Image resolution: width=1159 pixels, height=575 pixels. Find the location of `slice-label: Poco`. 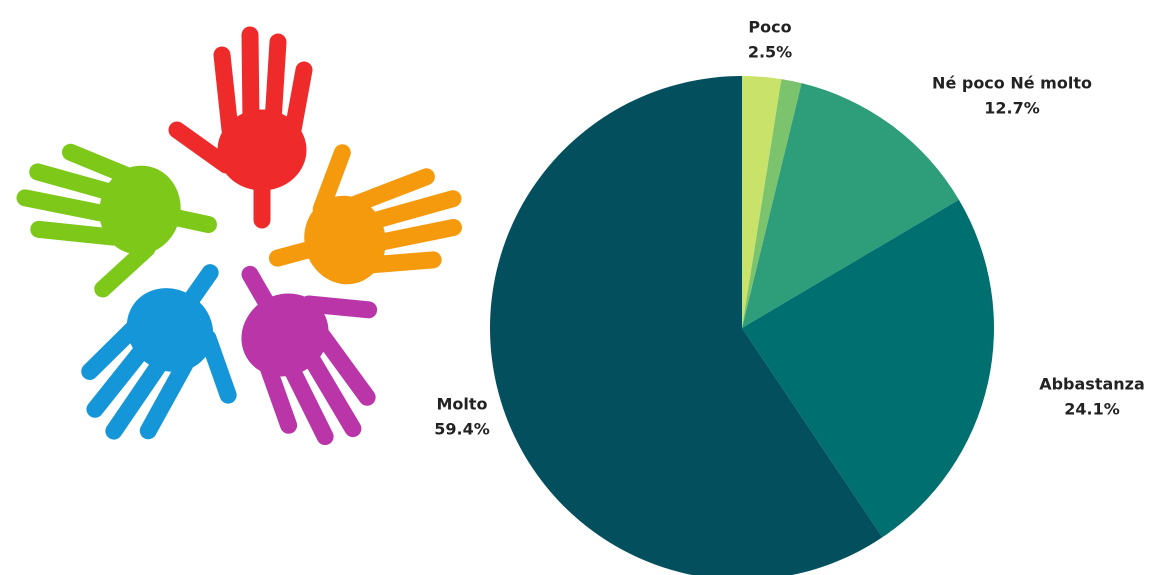

slice-label: Poco is located at coordinates (769, 27).